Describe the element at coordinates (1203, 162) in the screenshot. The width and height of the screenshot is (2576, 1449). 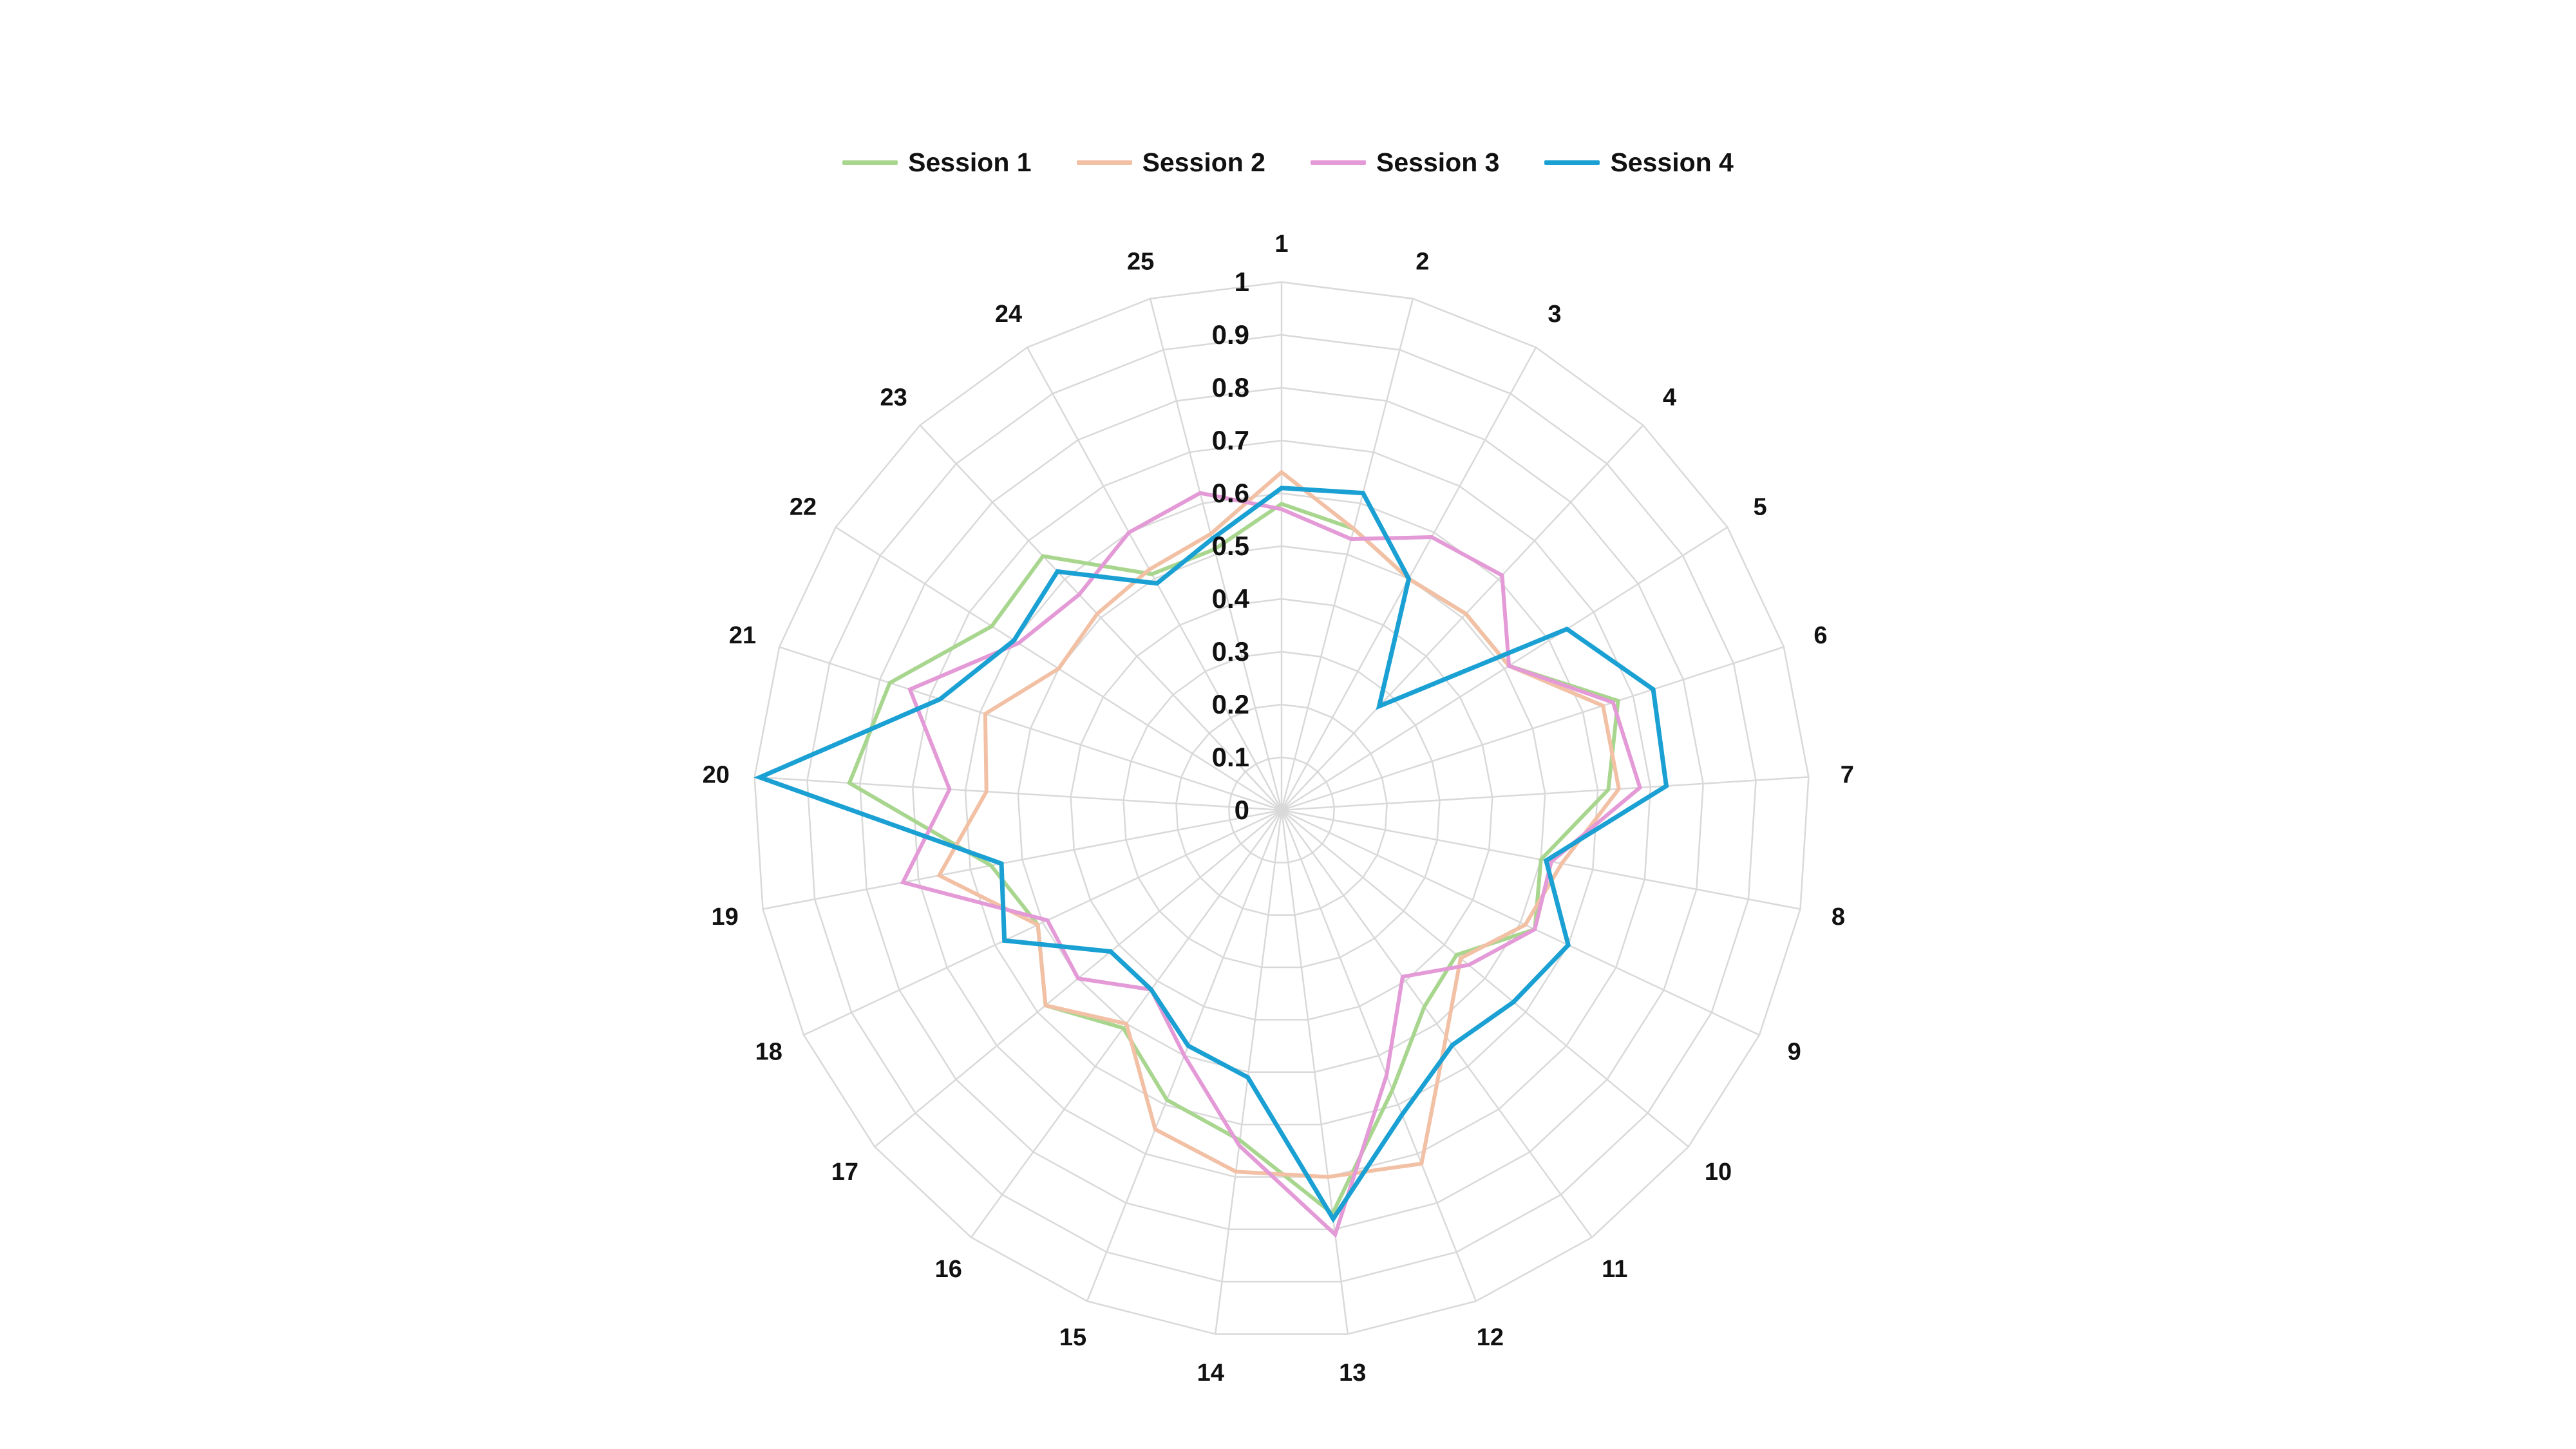
I see `legend-label-session-2: Session 2` at that location.